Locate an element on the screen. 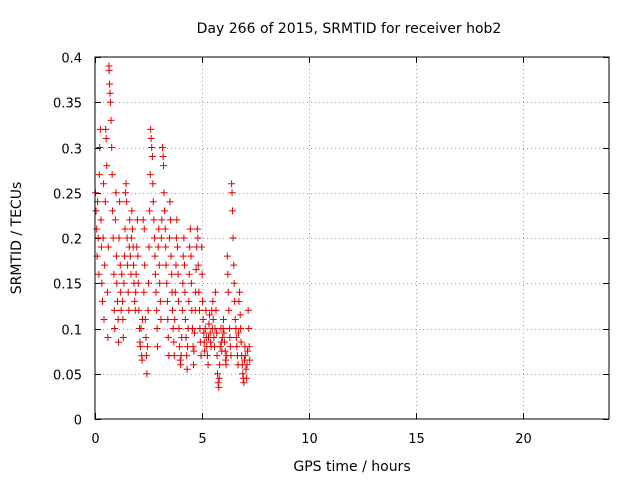  y-tick-label: 0.3 is located at coordinates (71, 150).